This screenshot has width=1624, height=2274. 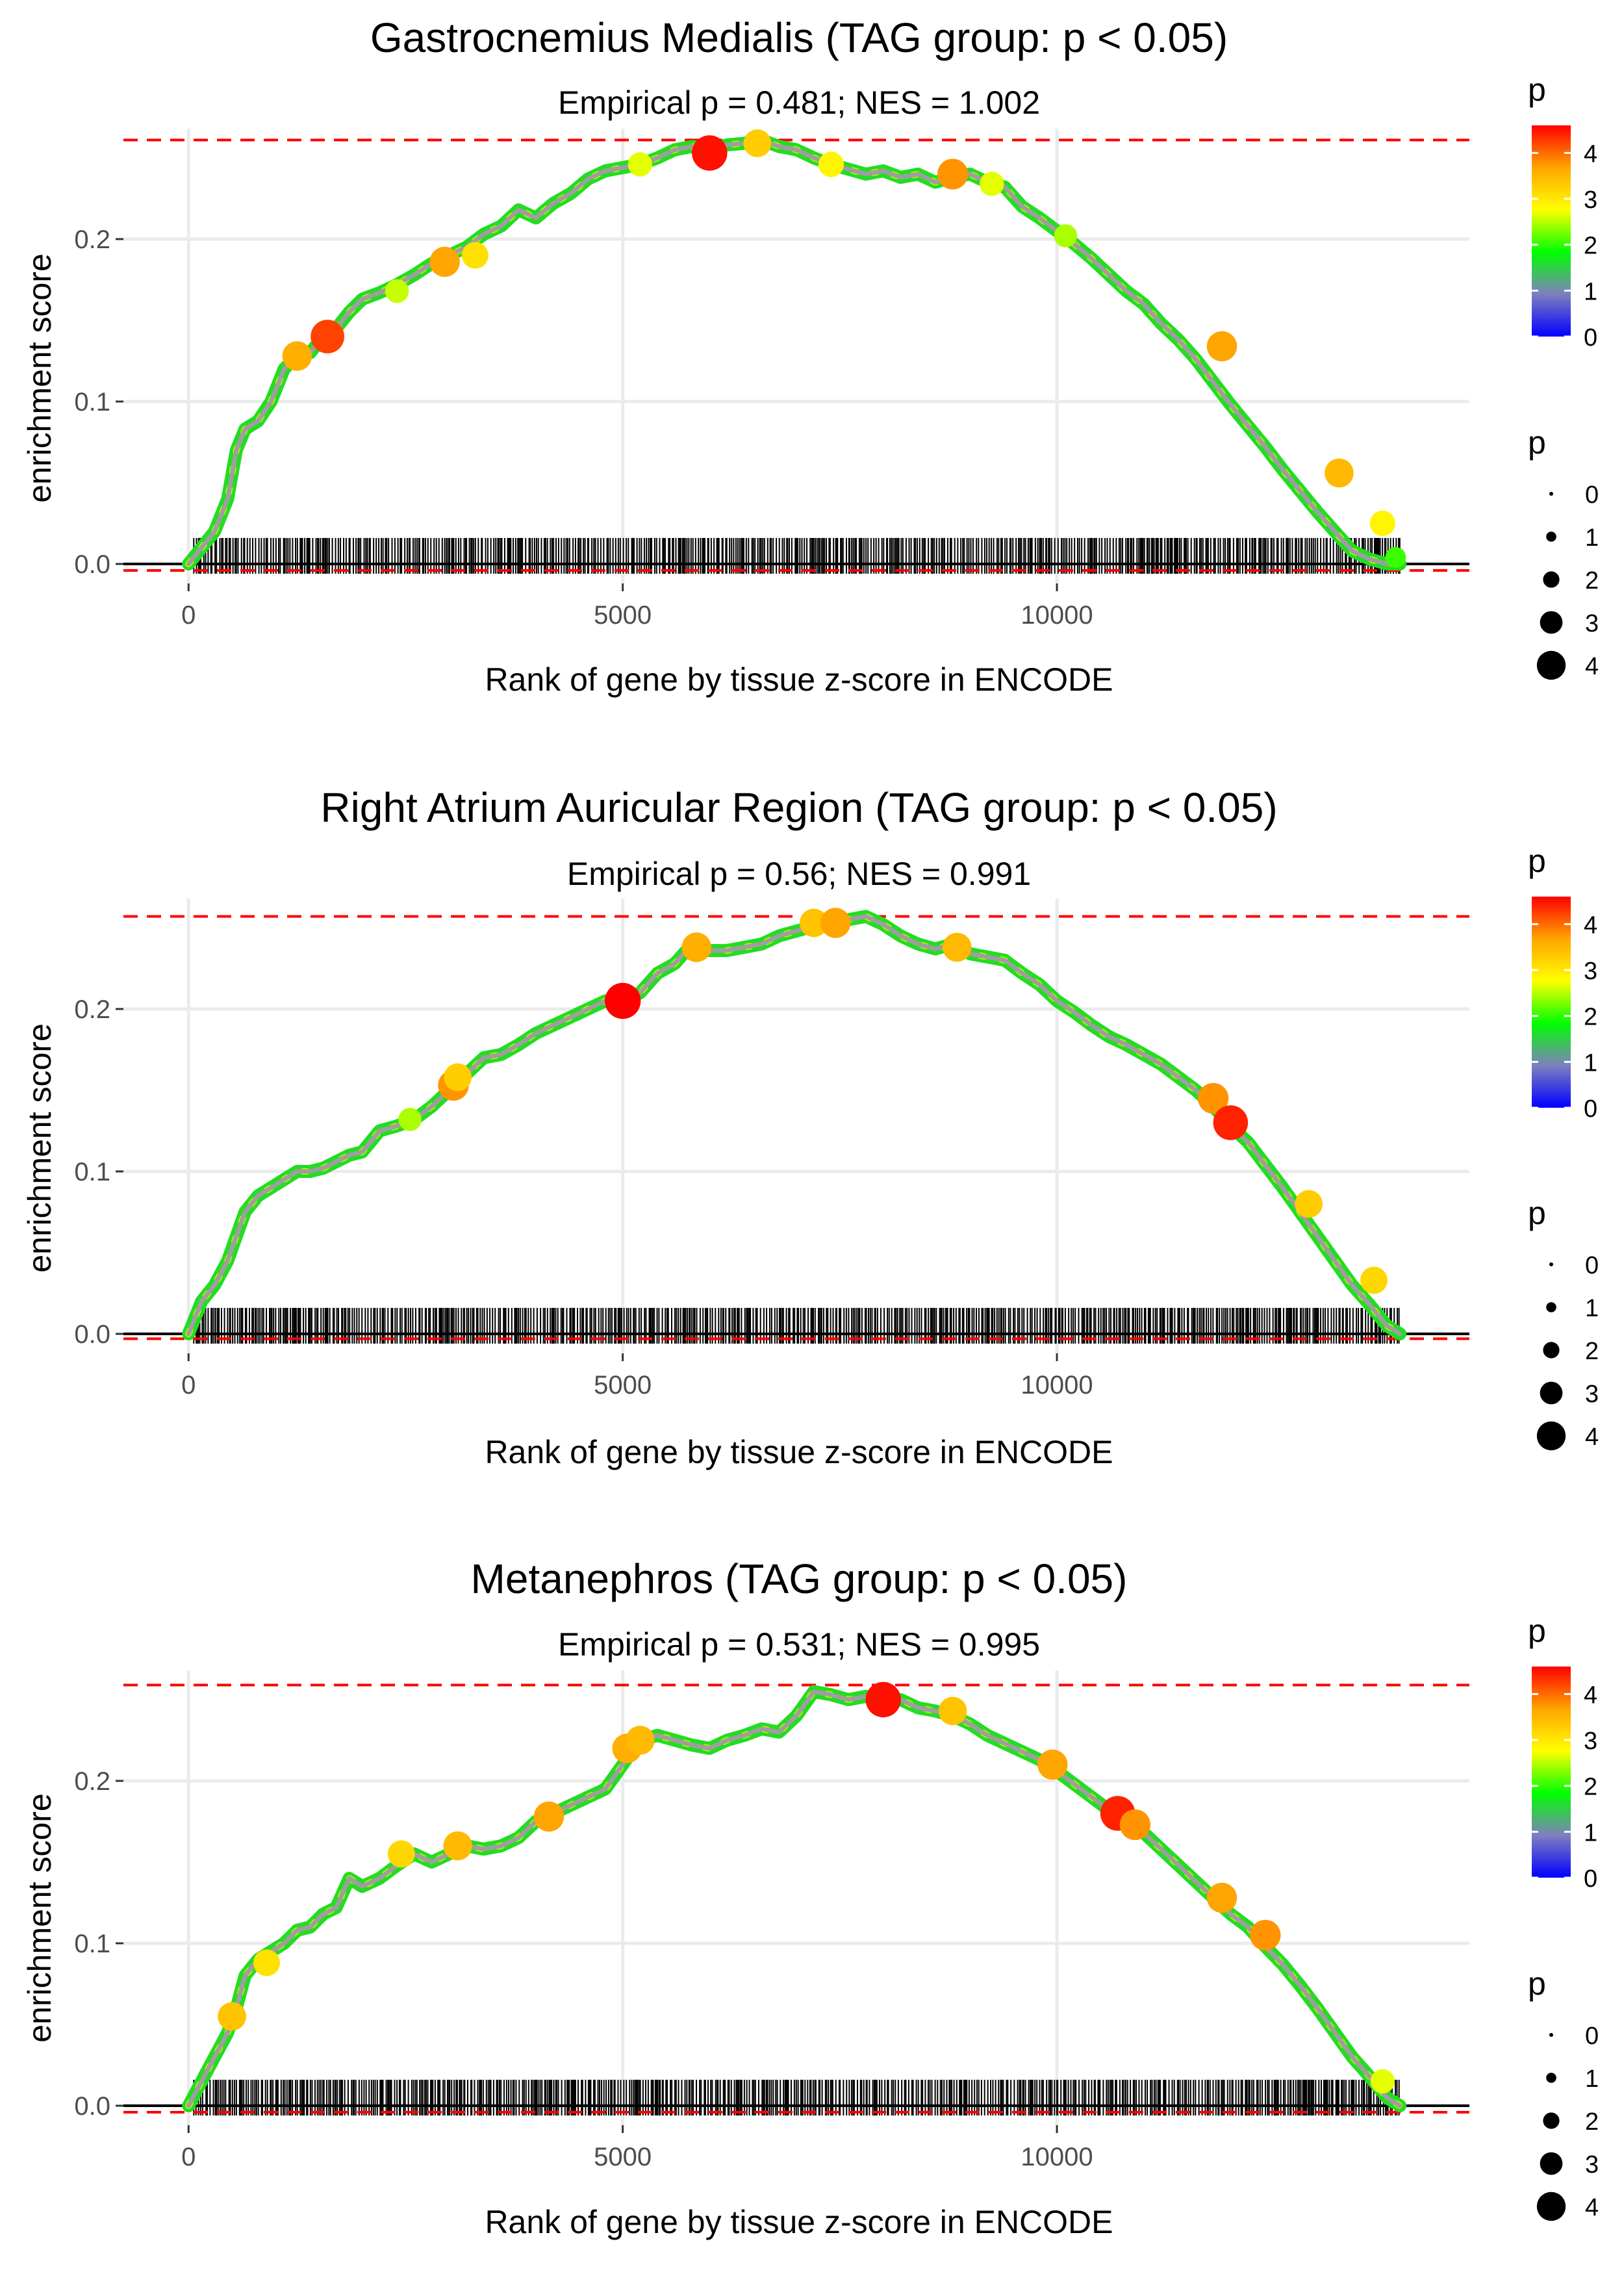 What do you see at coordinates (799, 1644) in the screenshot?
I see `panel-3-subtitle: Empirical p = 0.531; NES = 0.995` at bounding box center [799, 1644].